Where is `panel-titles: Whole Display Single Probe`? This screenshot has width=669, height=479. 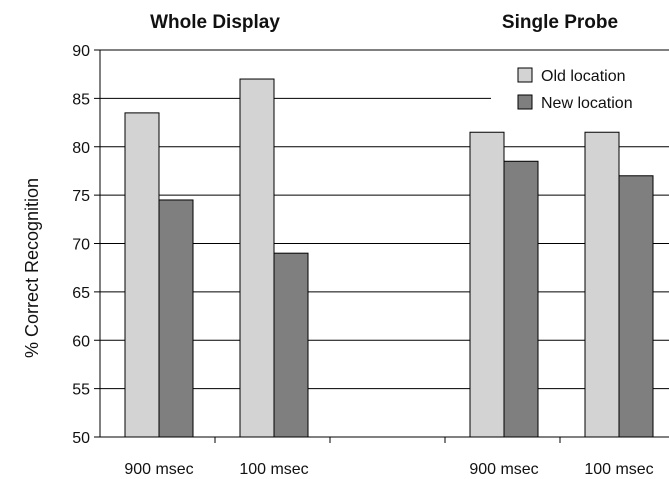
panel-titles: Whole Display Single Probe is located at coordinates (384, 22).